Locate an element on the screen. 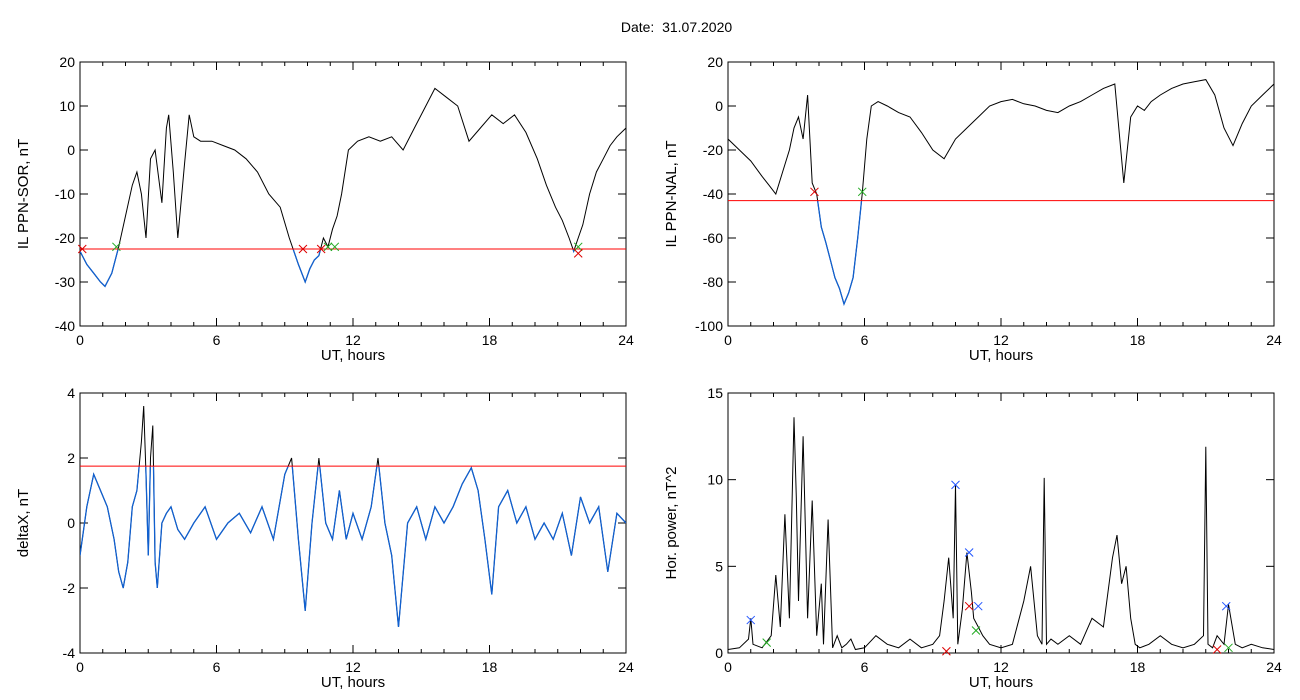 The width and height of the screenshot is (1300, 700). y-tick-label: -60 is located at coordinates (713, 238).